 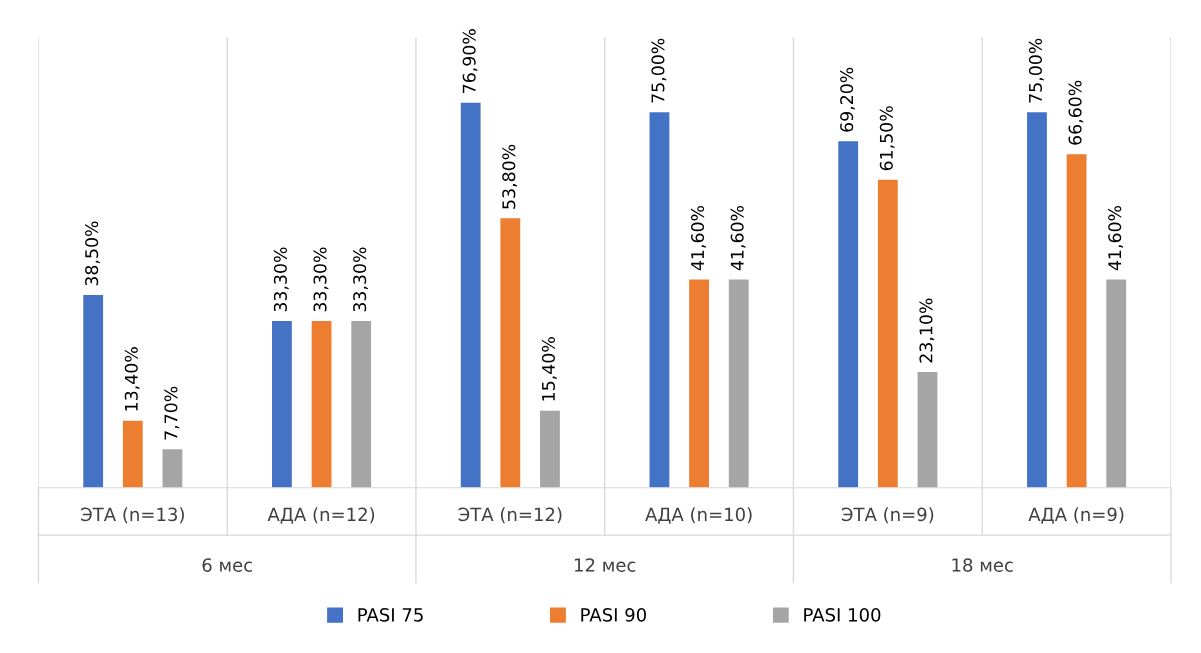 I want to click on x-tick-label: АДА (n=12), so click(x=321, y=515).